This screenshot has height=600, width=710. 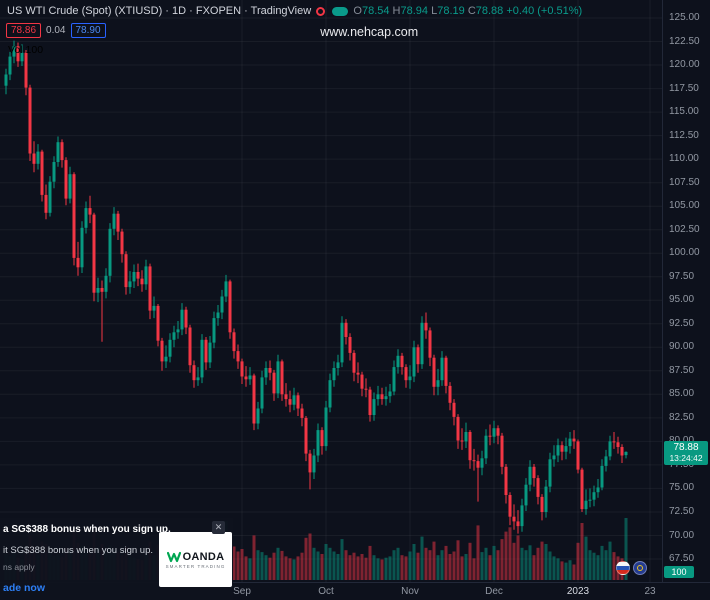 I want to click on low-label: L, so click(x=434, y=11).